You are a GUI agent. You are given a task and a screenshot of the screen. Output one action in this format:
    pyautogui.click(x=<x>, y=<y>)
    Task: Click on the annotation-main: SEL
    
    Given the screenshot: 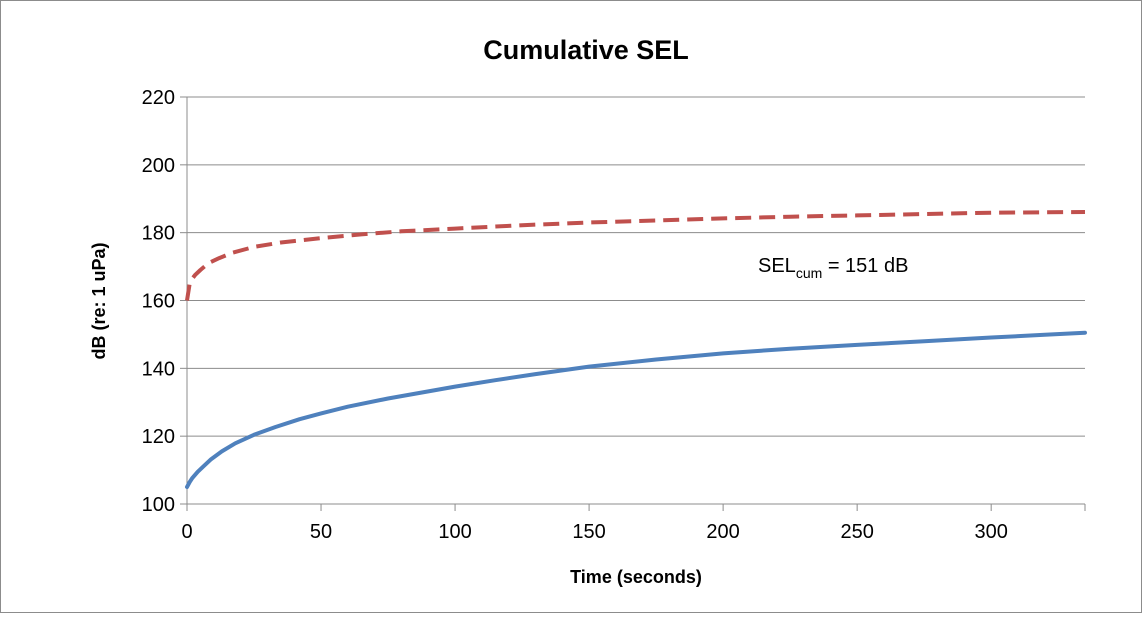 What is the action you would take?
    pyautogui.click(x=777, y=266)
    